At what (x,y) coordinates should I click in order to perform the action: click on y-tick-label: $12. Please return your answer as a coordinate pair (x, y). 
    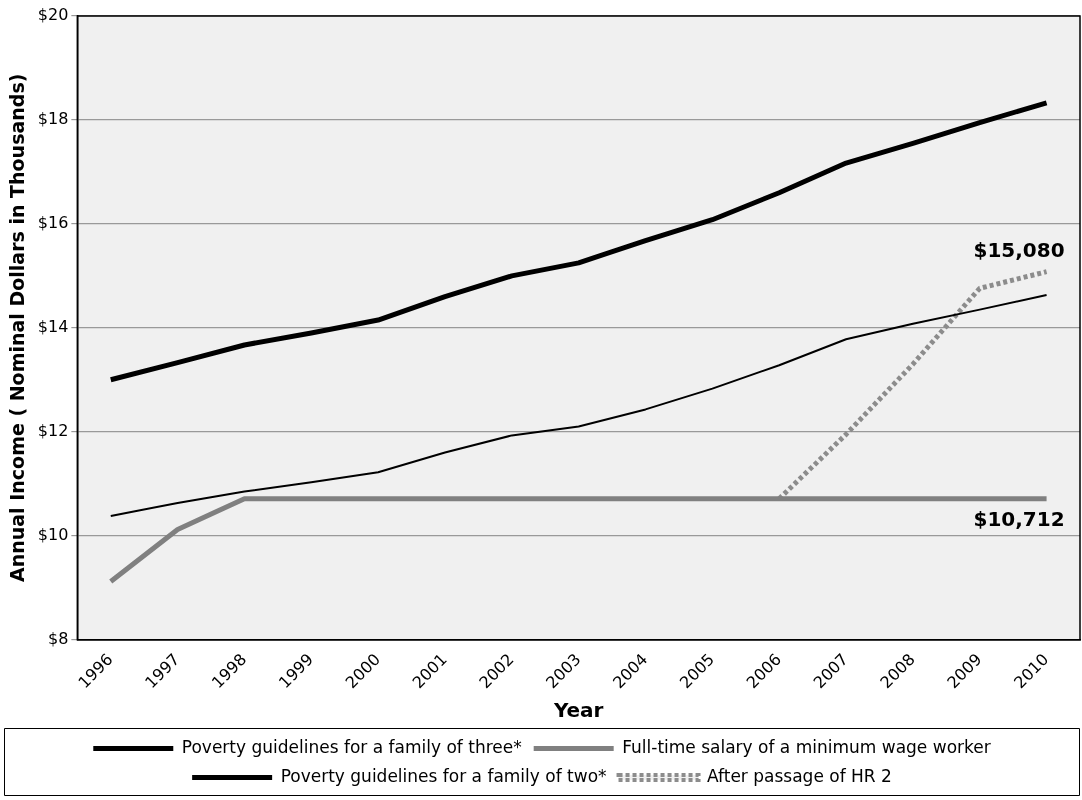
    Looking at the image, I should click on (53, 430).